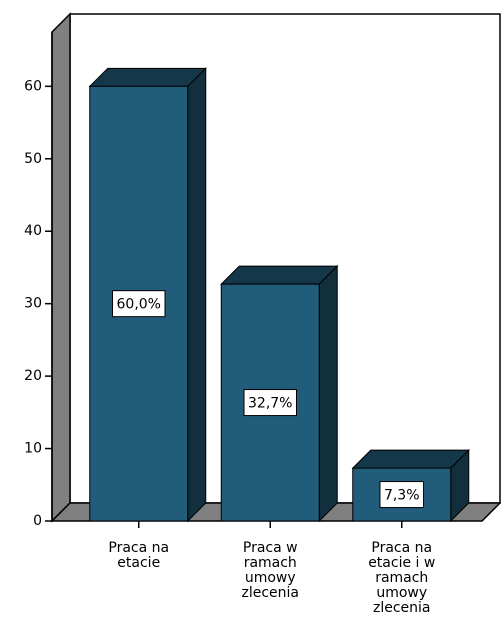 This screenshot has width=501, height=642. I want to click on y-tick-label: 60, so click(33, 86).